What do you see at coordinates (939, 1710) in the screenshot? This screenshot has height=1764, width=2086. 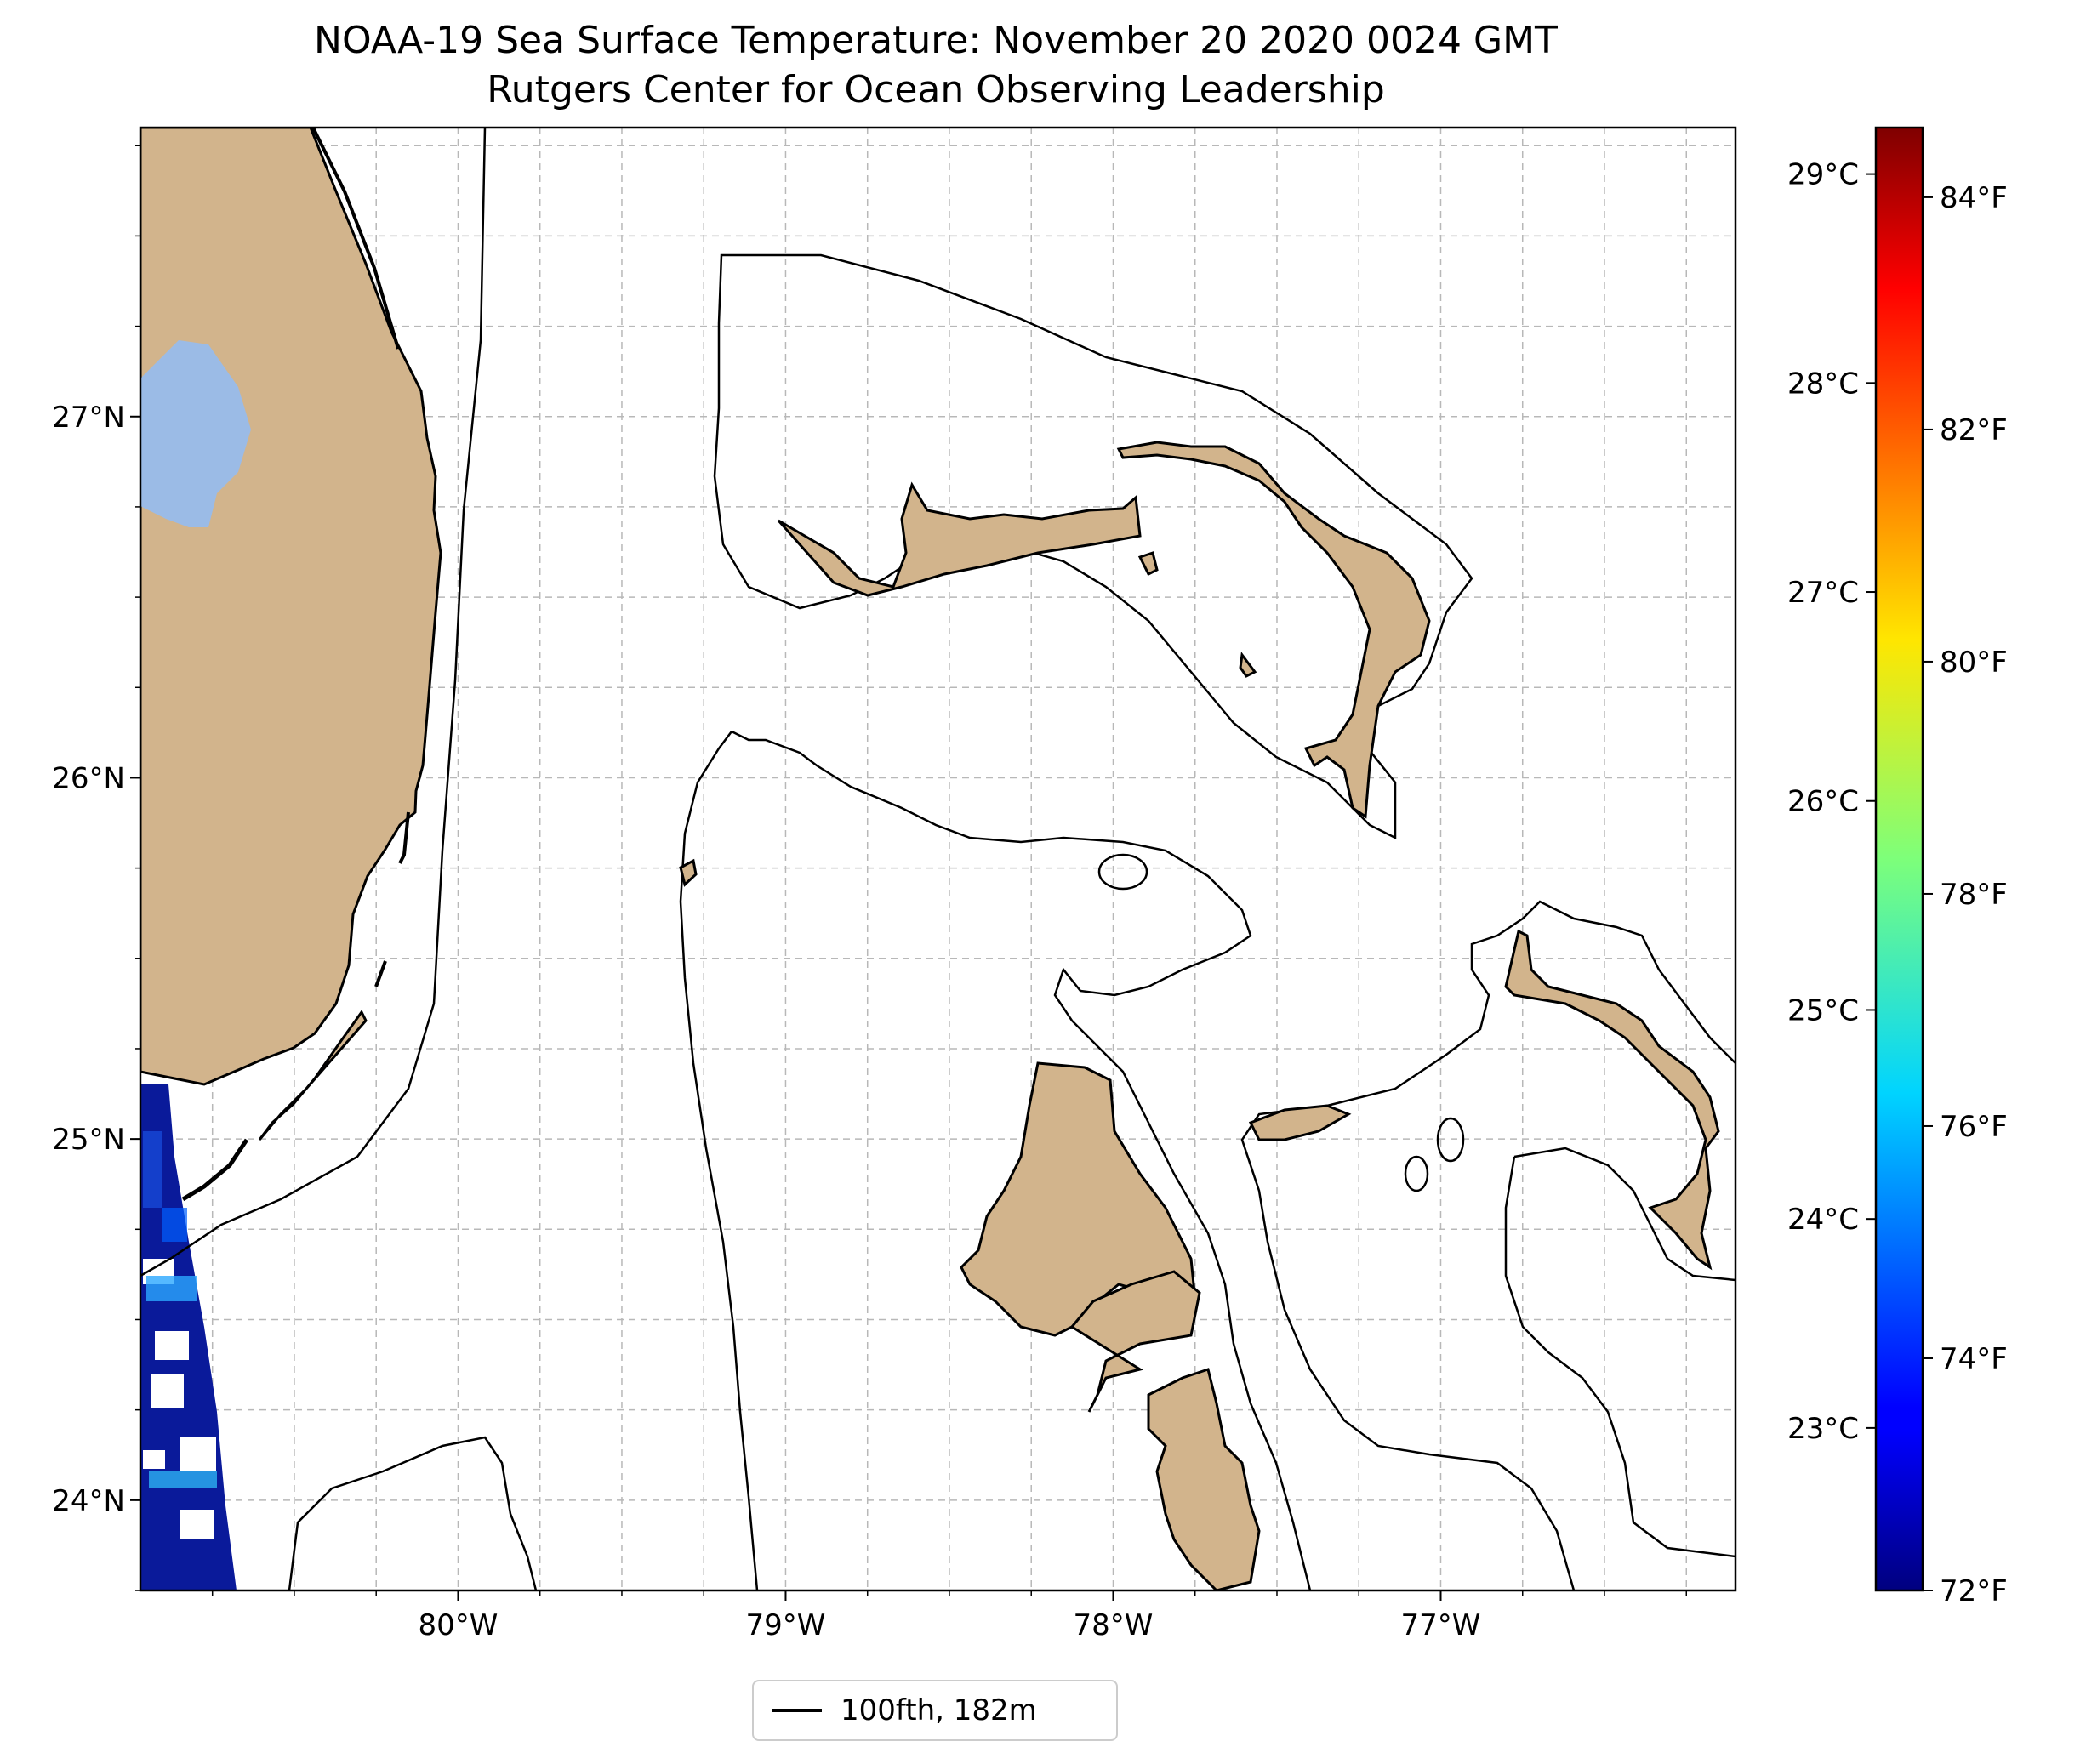 I see `legend-label: 100fth, 182m` at bounding box center [939, 1710].